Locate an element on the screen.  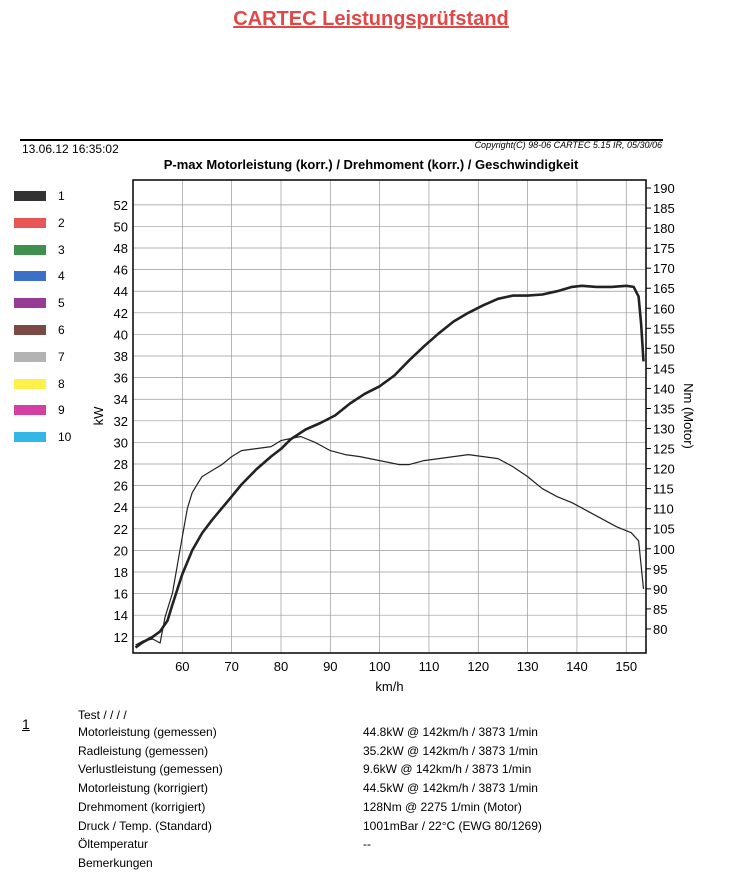
result-label: Verlustleistung (gemessen) is located at coordinates (150, 769).